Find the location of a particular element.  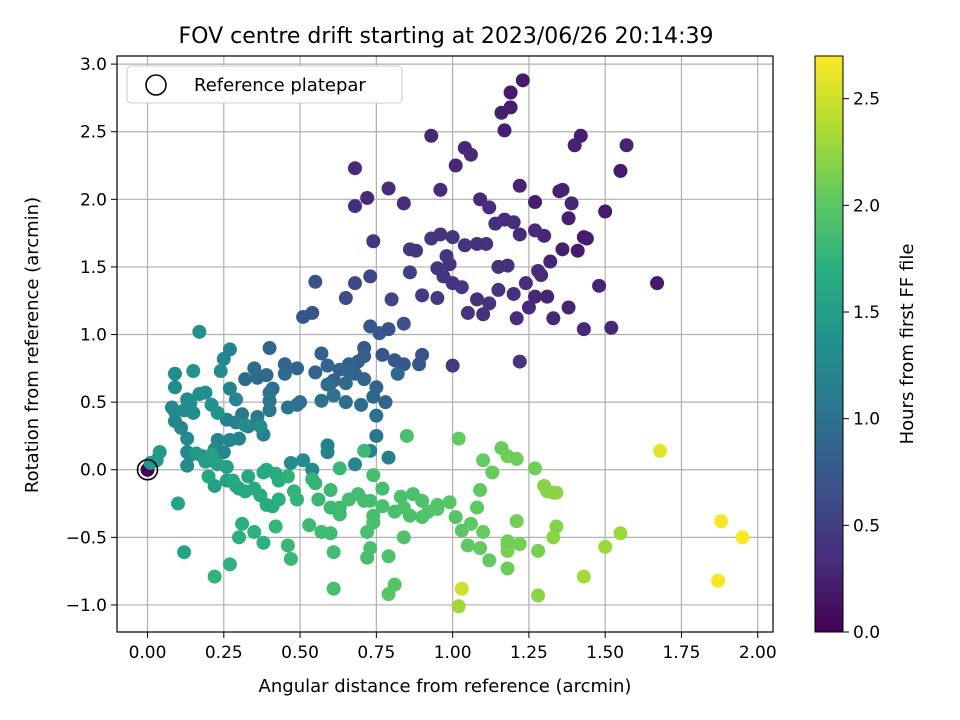

colorbar-label: Hours from first FF file is located at coordinates (907, 344).